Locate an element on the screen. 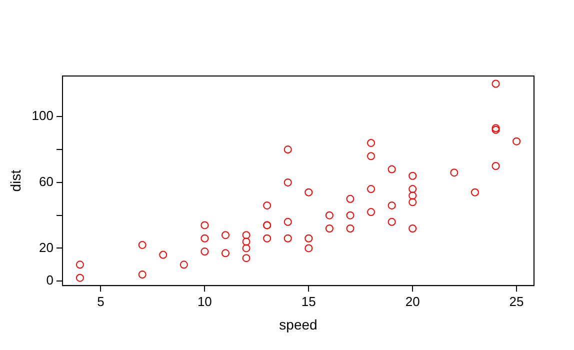  y-tick-label: 100 is located at coordinates (43, 116).